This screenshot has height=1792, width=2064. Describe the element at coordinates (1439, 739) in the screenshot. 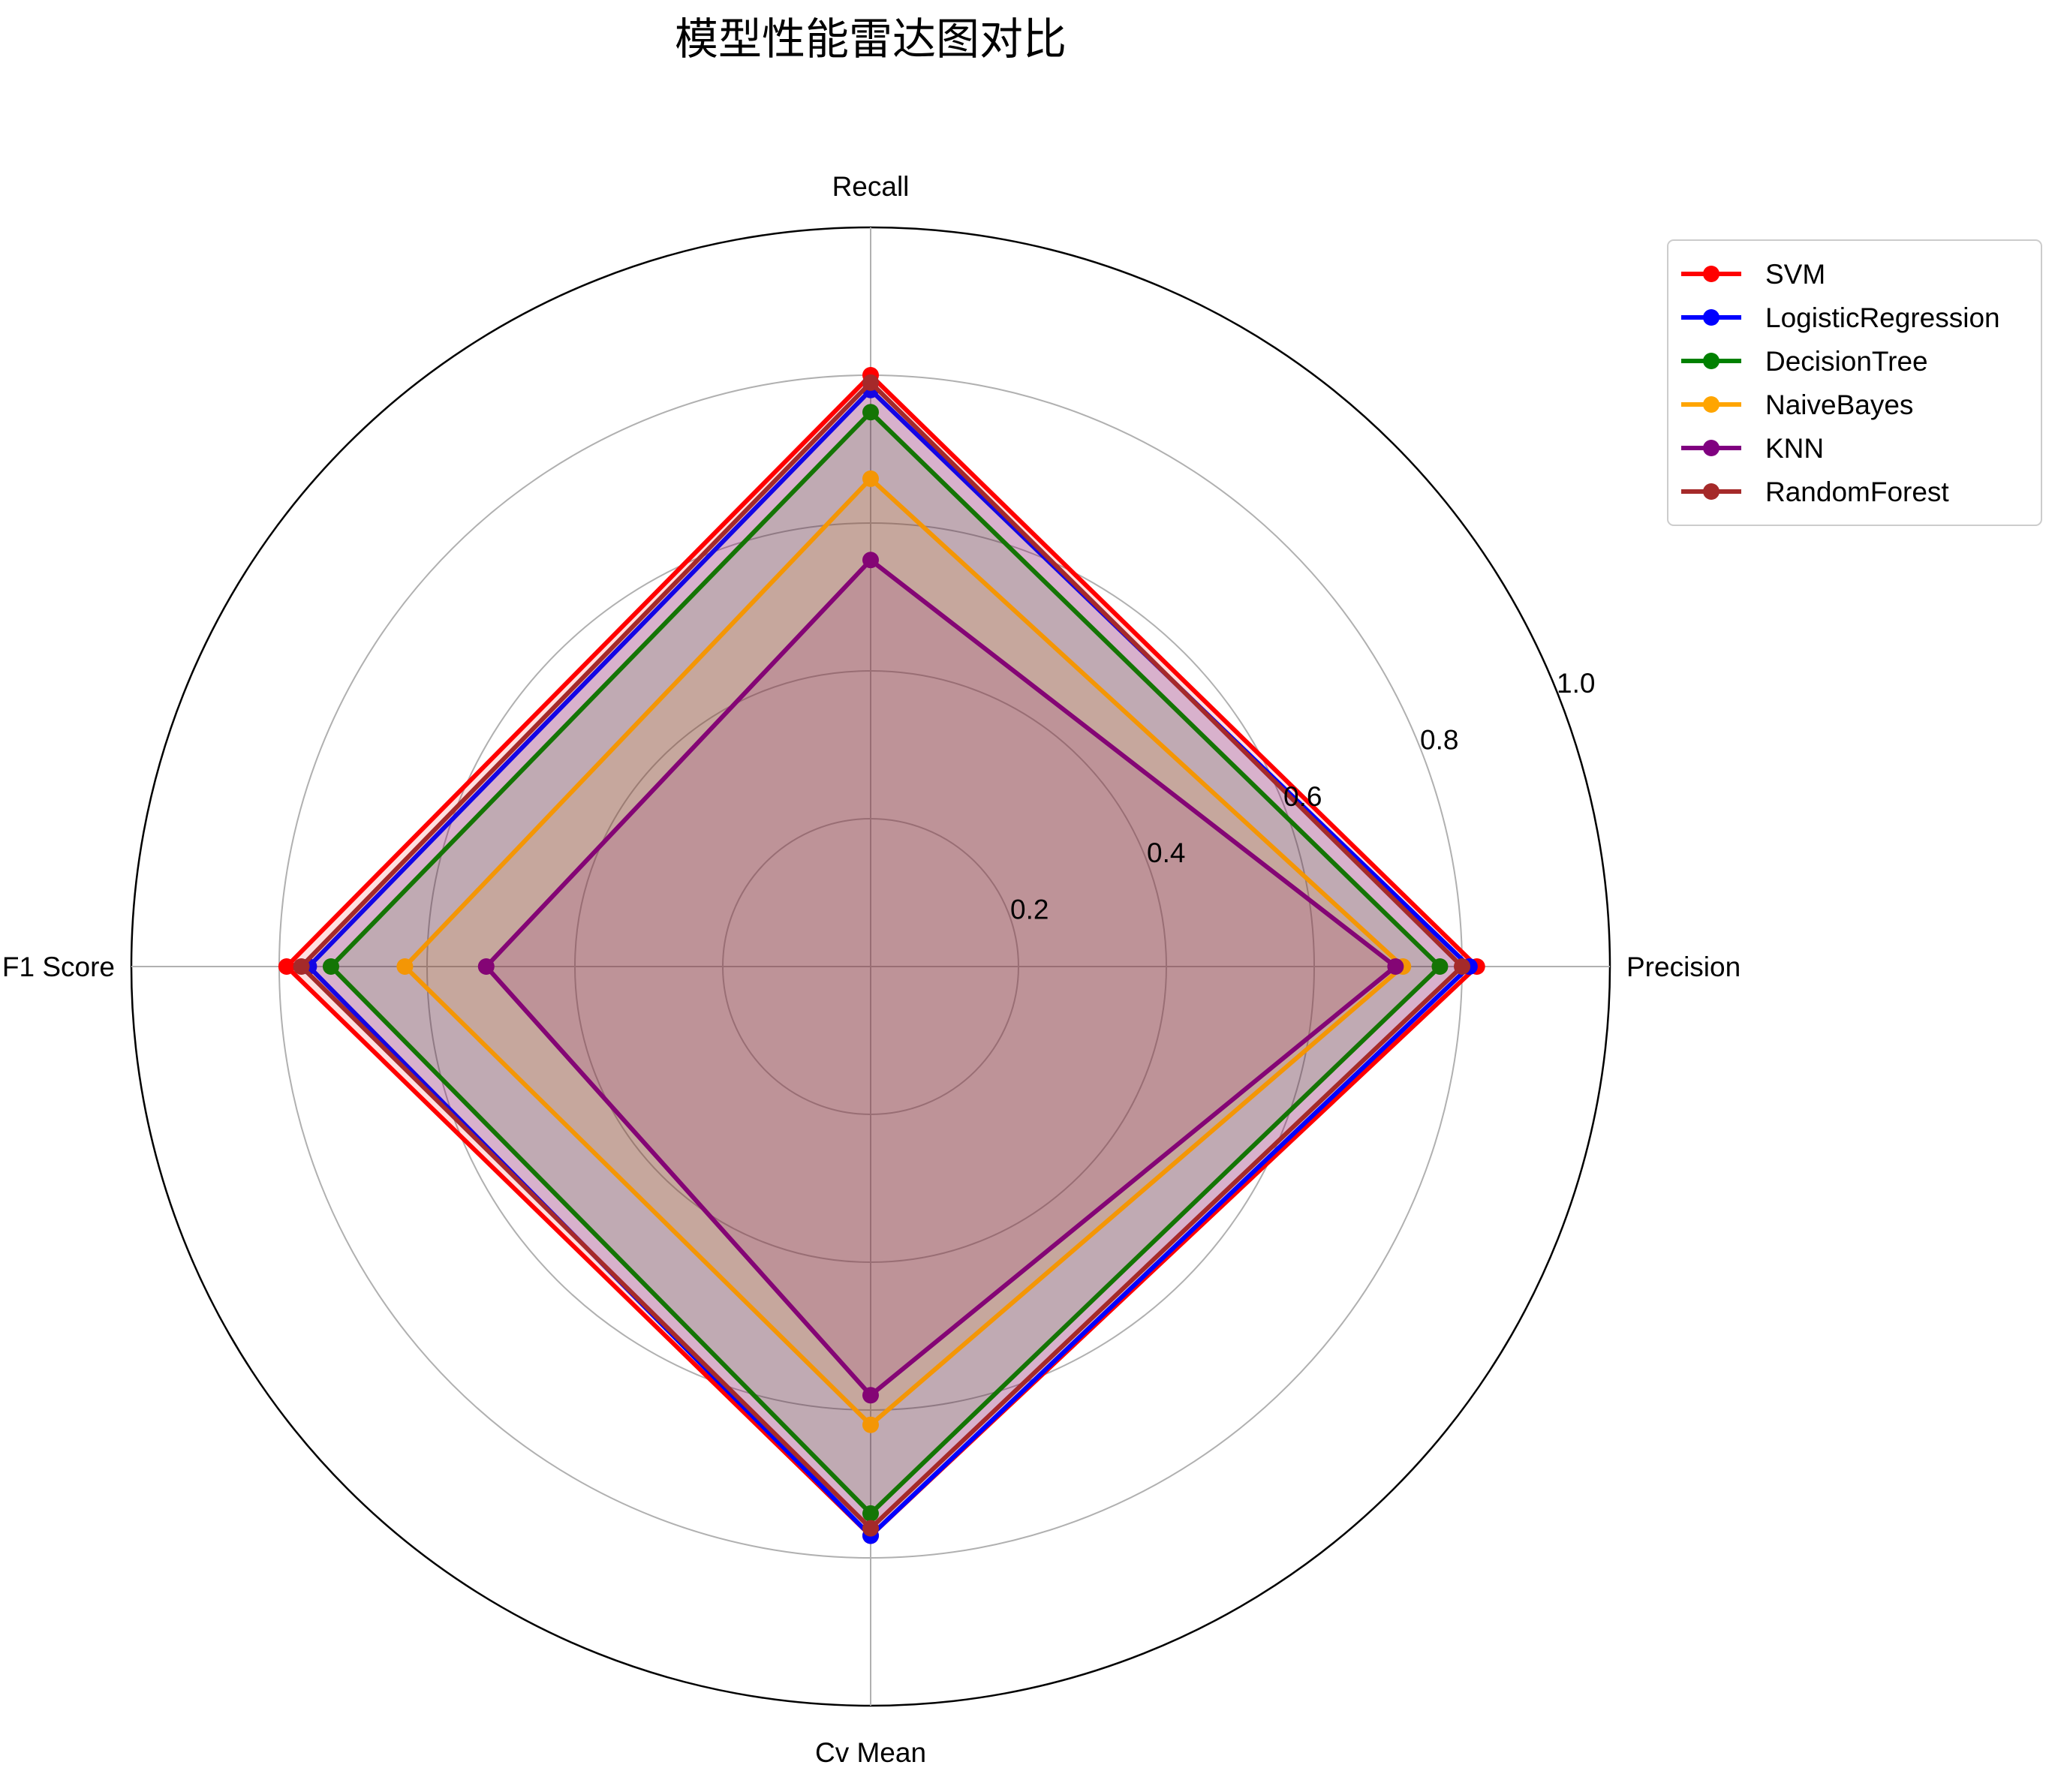

I see `r-tick-label: 0.8` at that location.